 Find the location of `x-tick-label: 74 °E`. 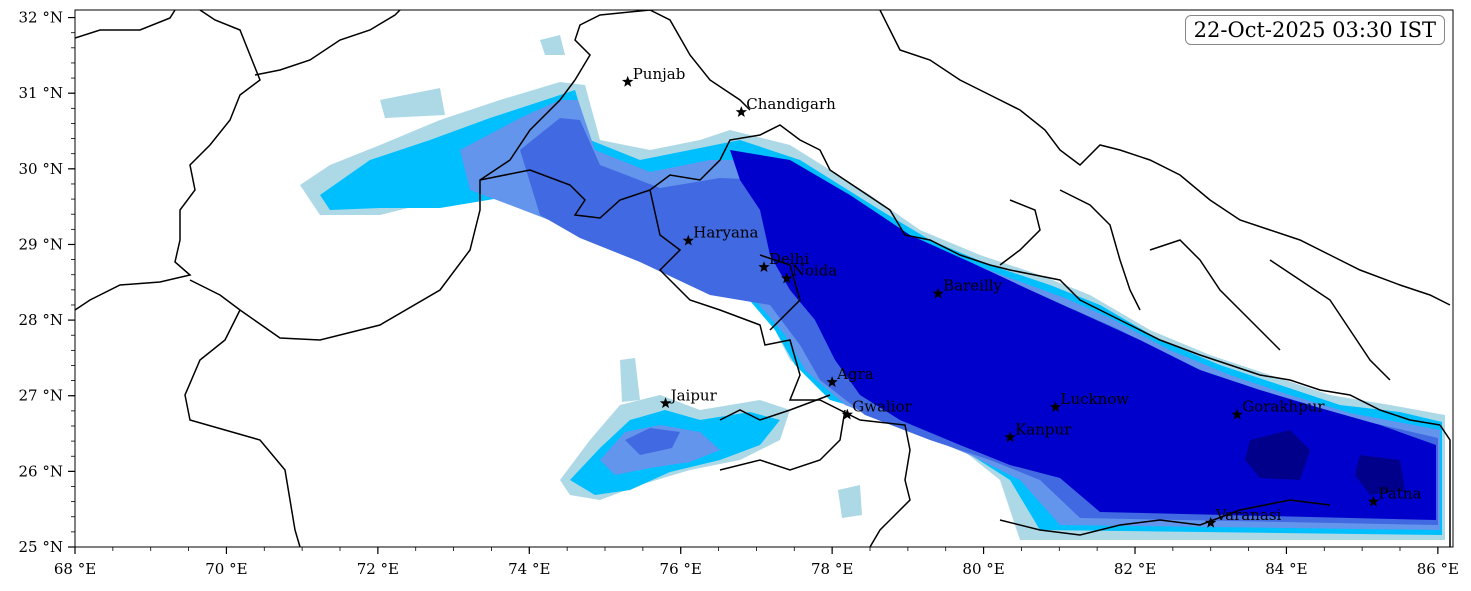

x-tick-label: 74 °E is located at coordinates (529, 569).